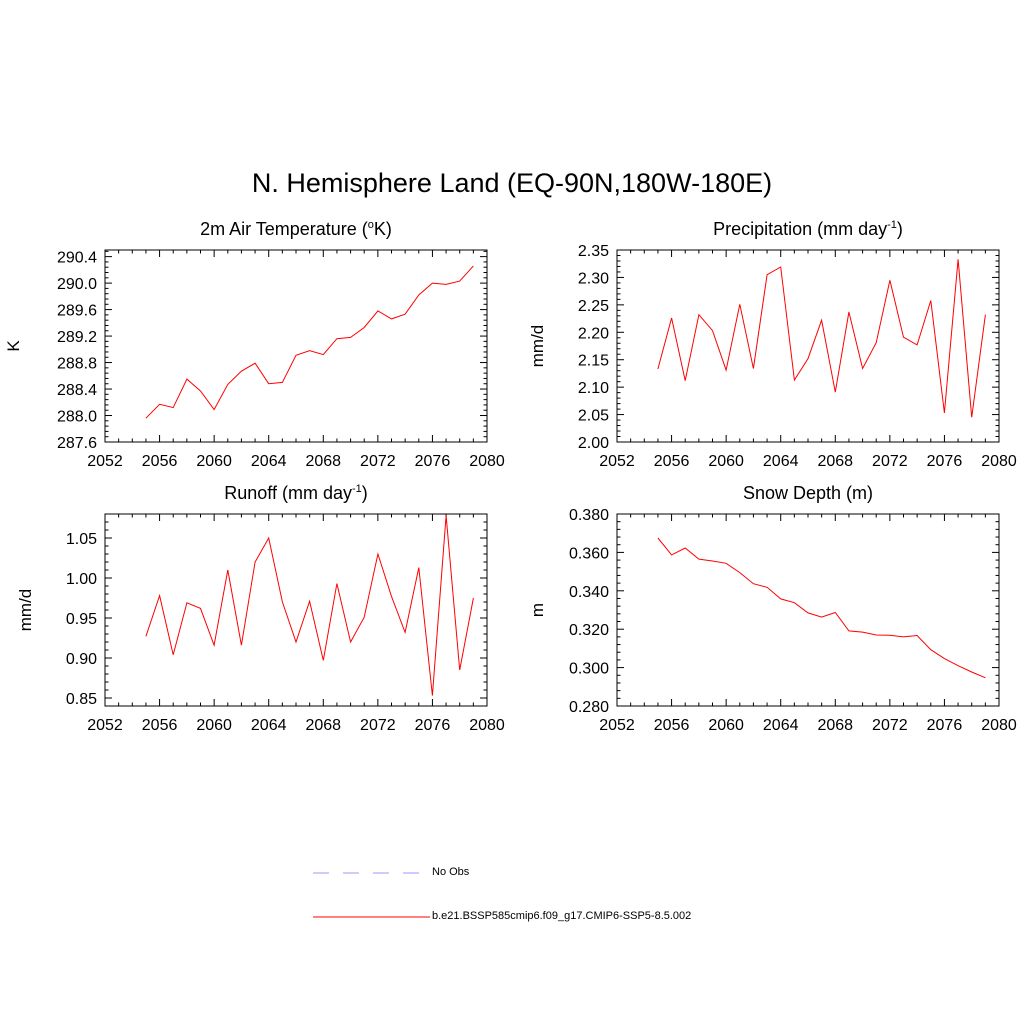 The width and height of the screenshot is (1024, 1024). What do you see at coordinates (537, 610) in the screenshot?
I see `y-axis-label: m` at bounding box center [537, 610].